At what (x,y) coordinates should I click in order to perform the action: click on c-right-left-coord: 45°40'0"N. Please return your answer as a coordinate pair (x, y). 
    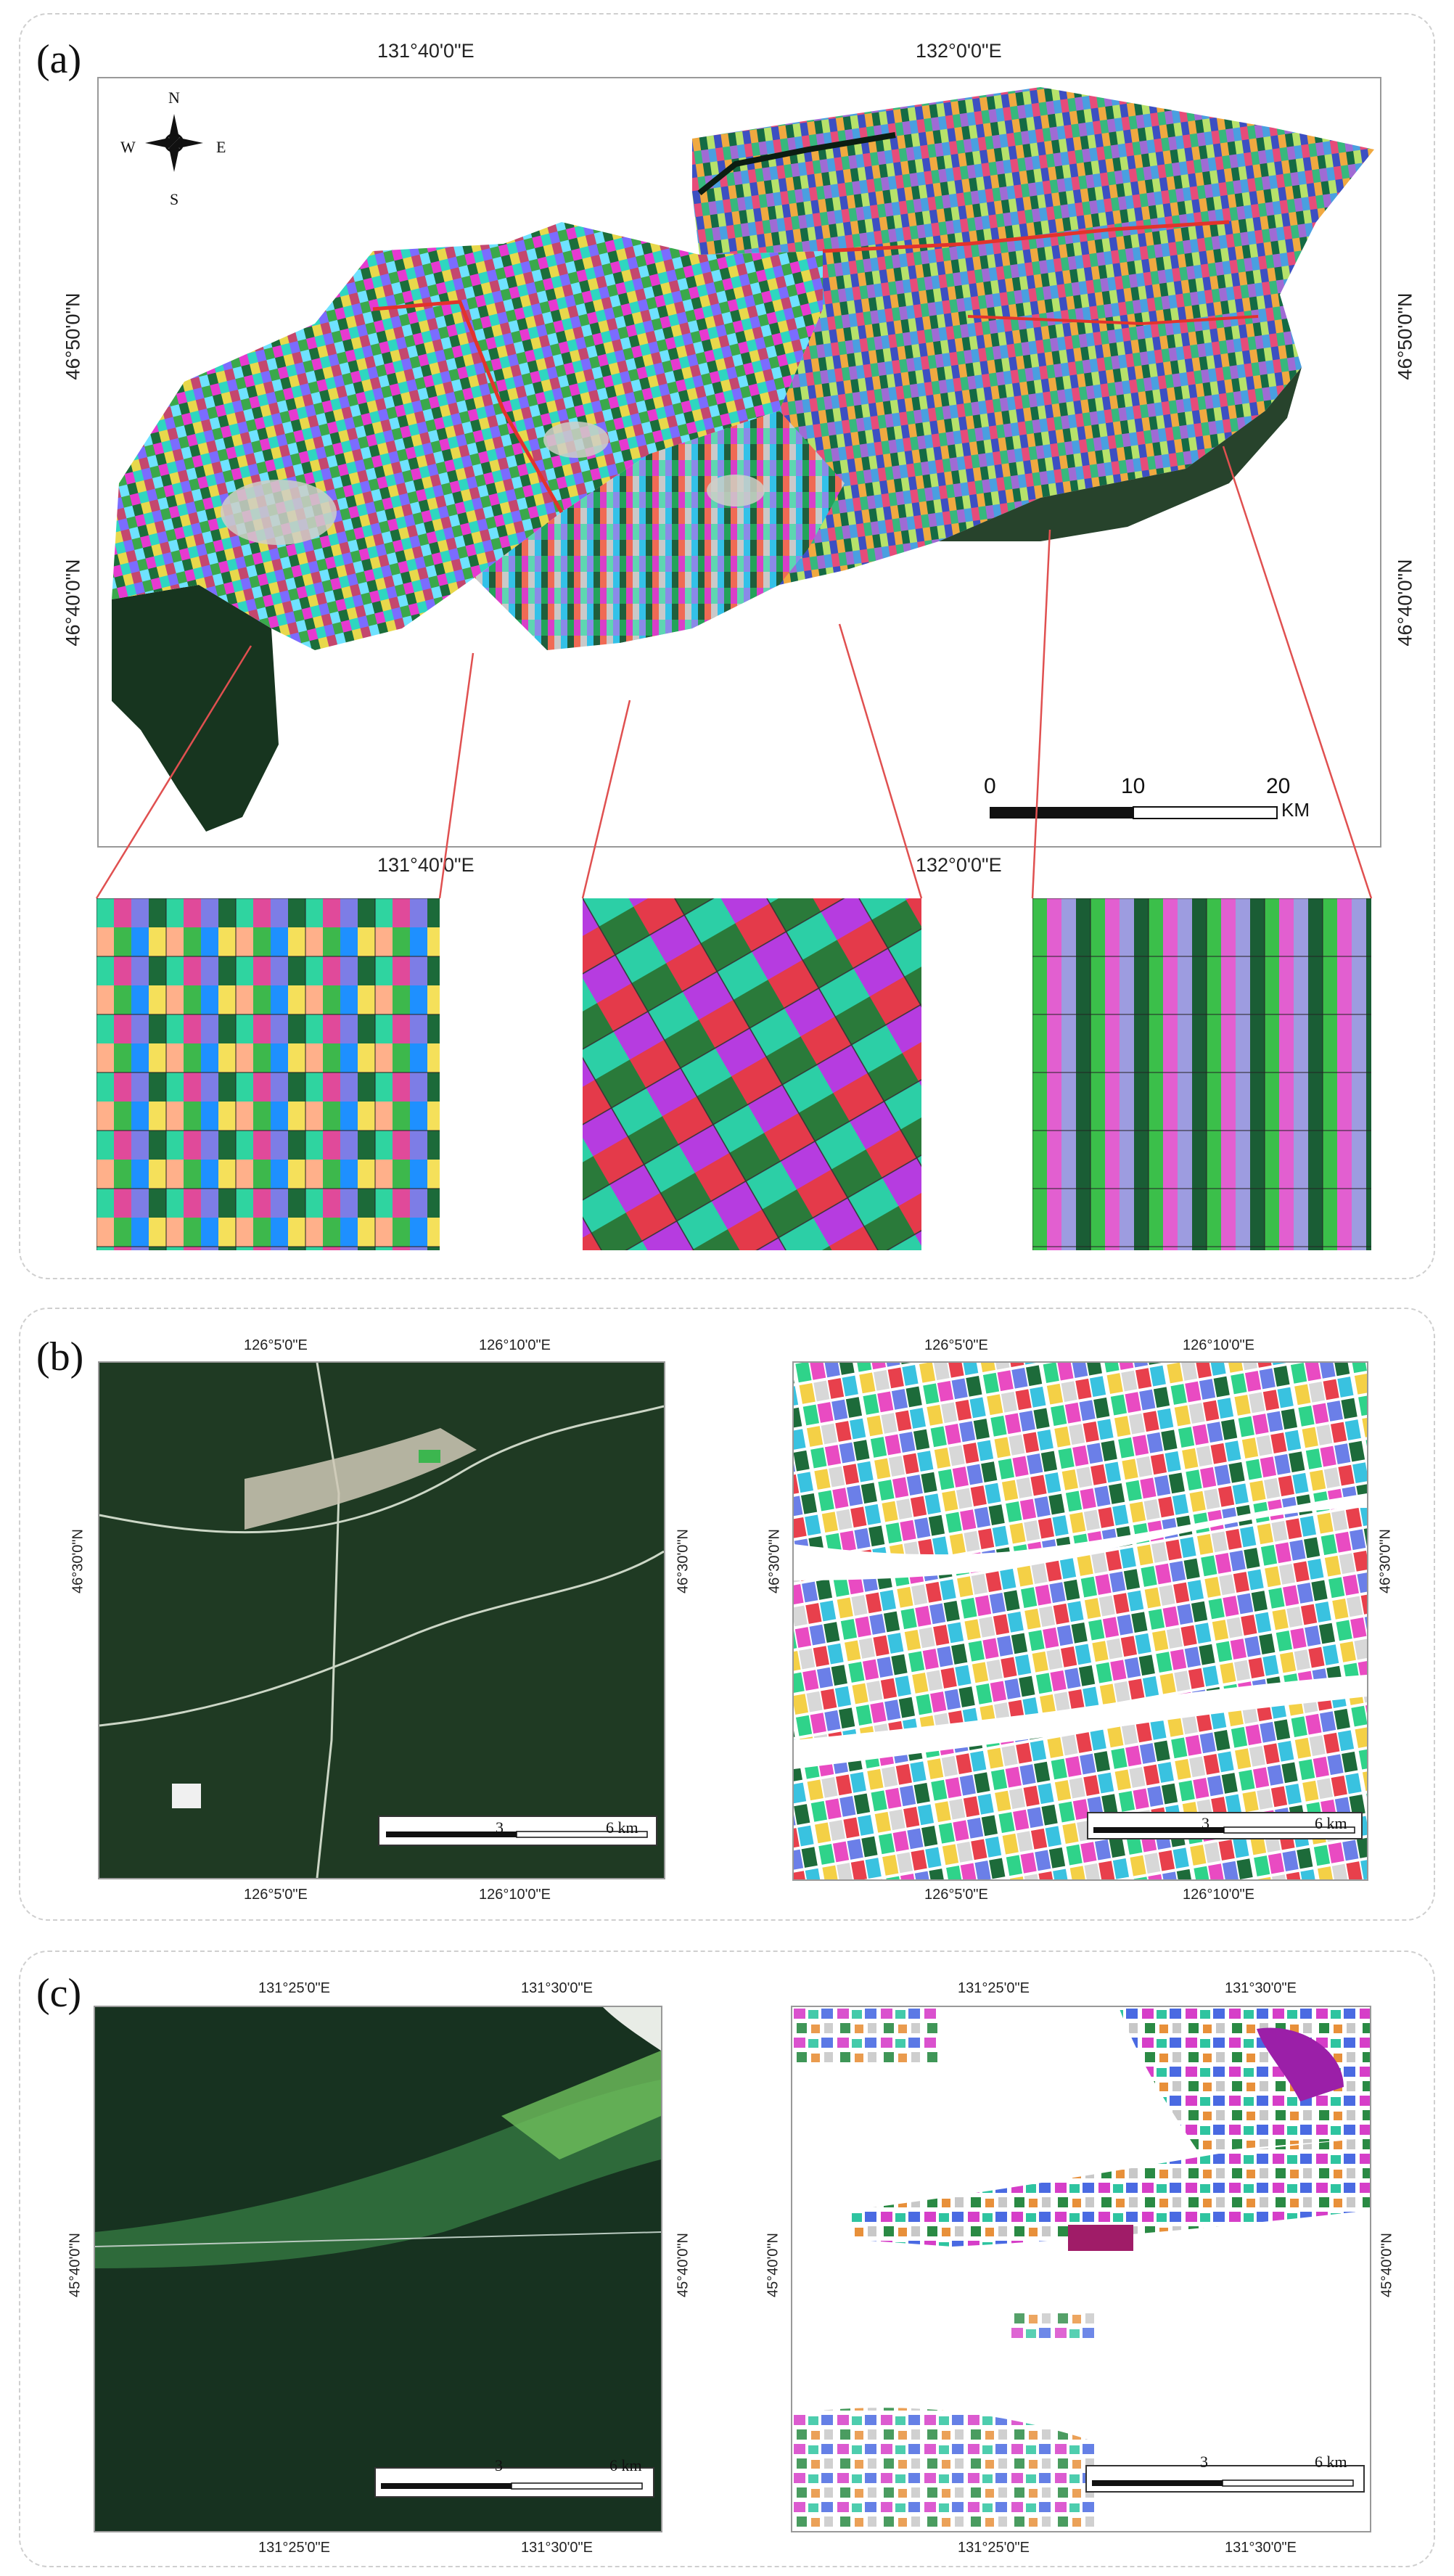
    Looking at the image, I should click on (773, 2265).